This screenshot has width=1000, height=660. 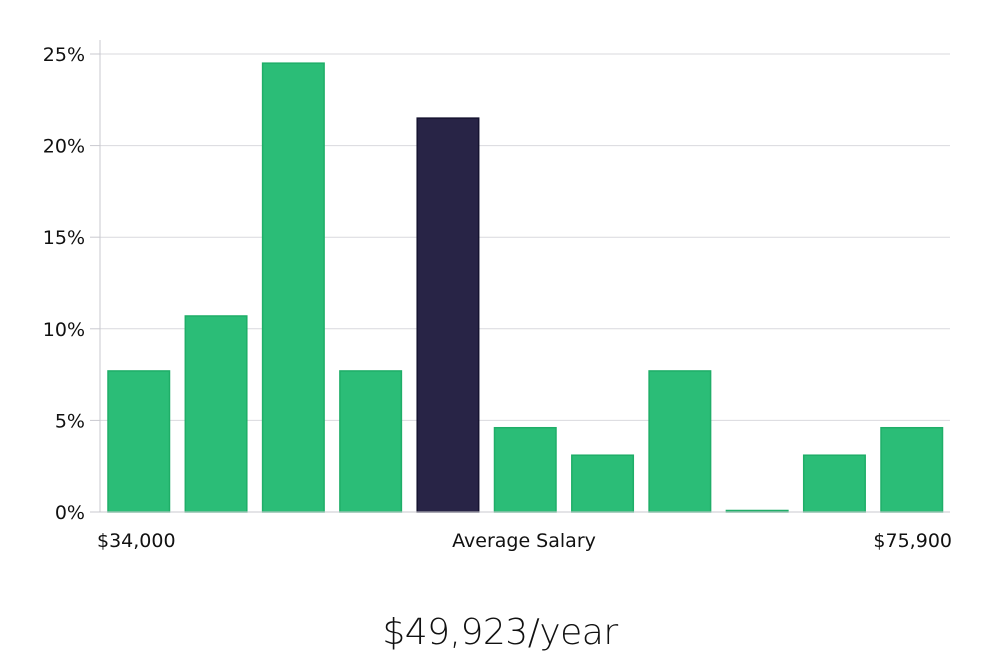 What do you see at coordinates (64, 55) in the screenshot?
I see `y-tick-label: 25%` at bounding box center [64, 55].